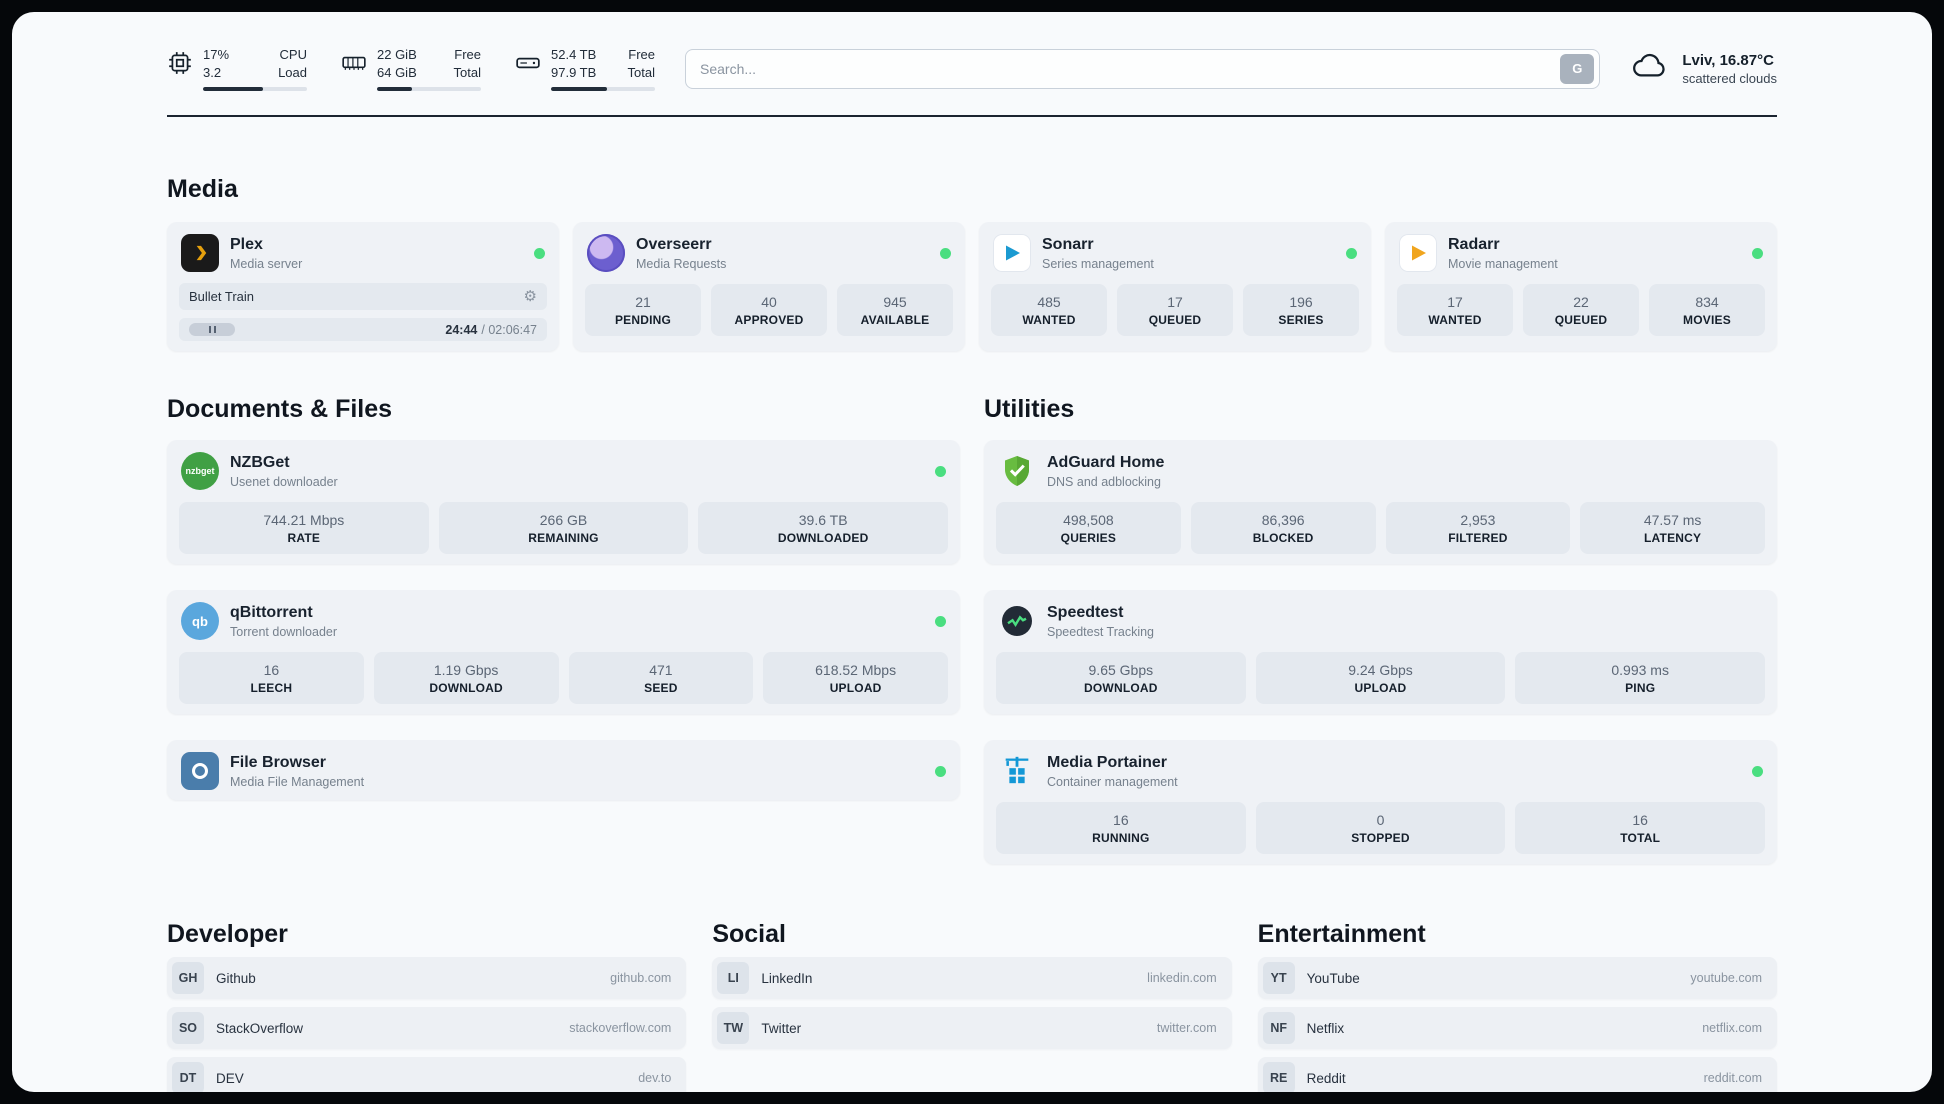  What do you see at coordinates (661, 669) in the screenshot?
I see `stat-value: 471` at bounding box center [661, 669].